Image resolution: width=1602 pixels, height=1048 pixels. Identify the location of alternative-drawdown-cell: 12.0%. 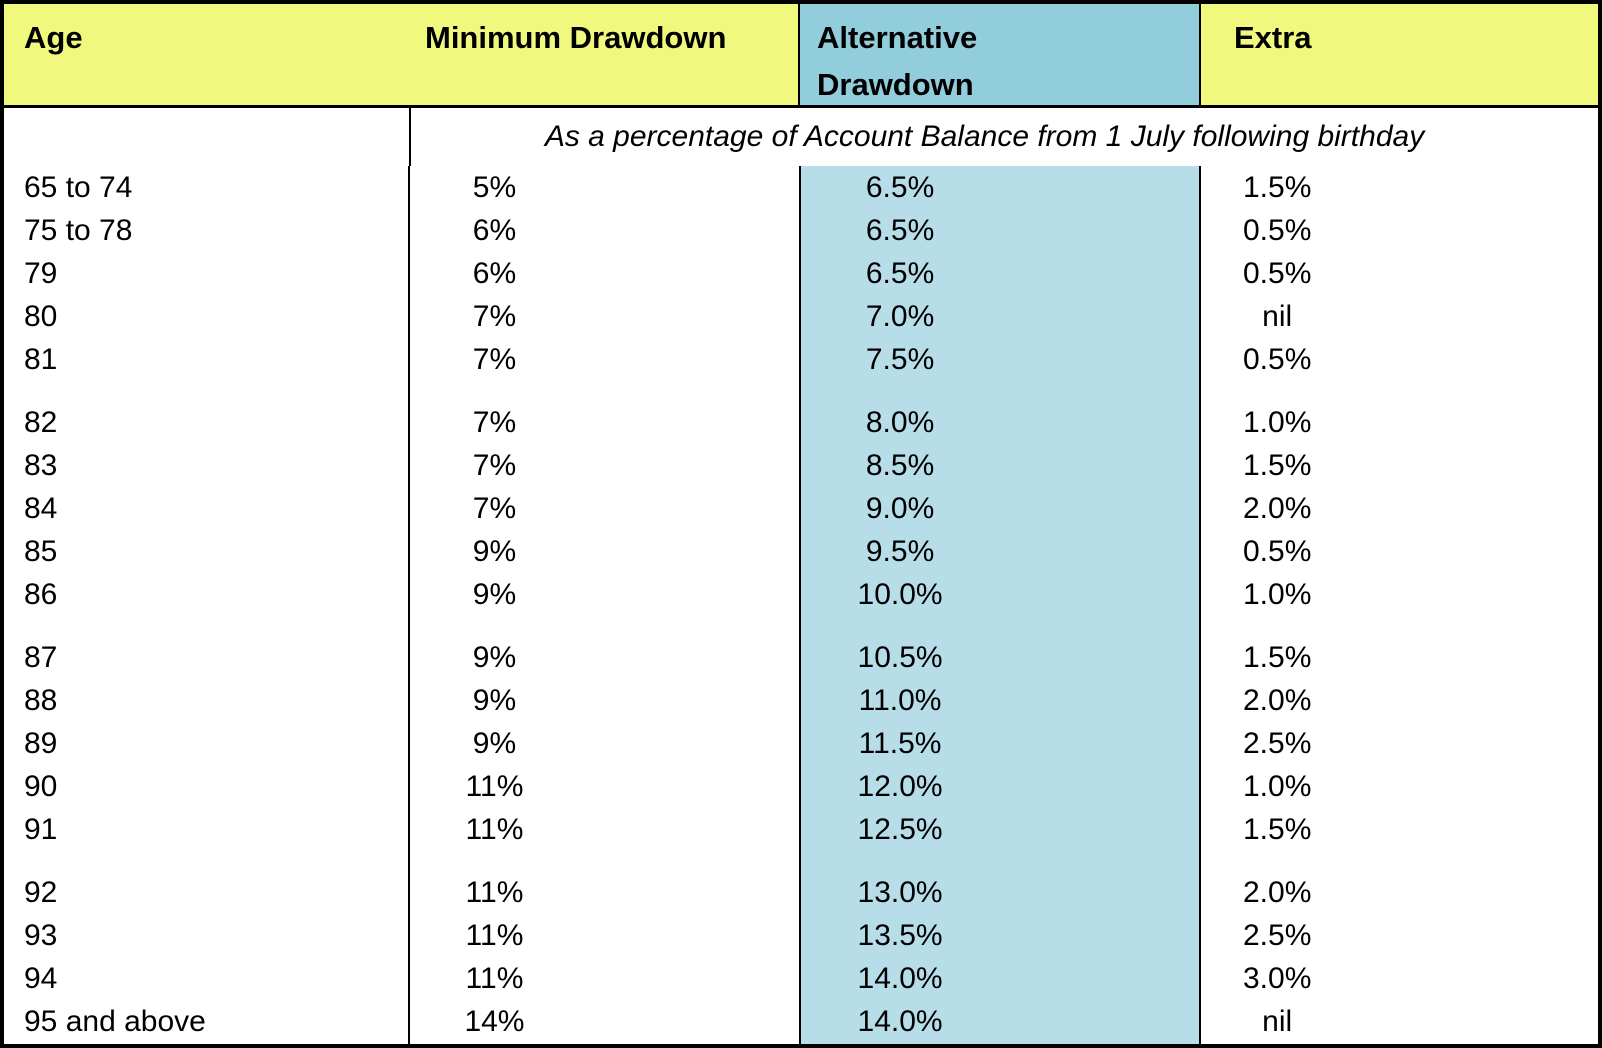
(900, 786).